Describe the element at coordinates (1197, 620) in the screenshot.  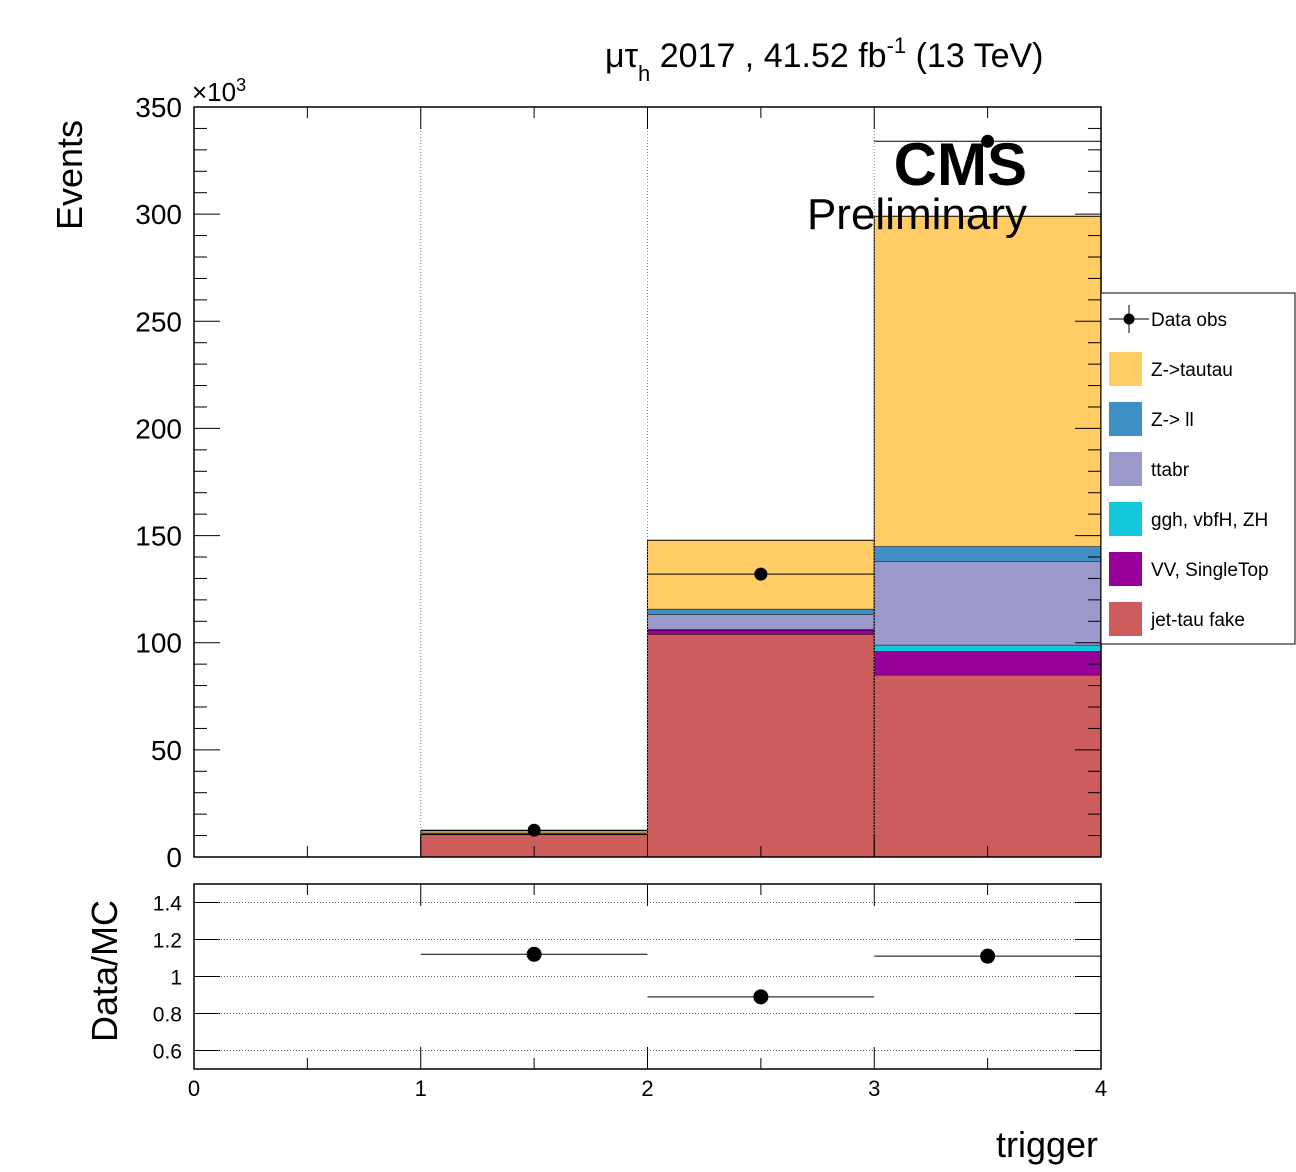
I see `legend-label: jet-tau fake` at that location.